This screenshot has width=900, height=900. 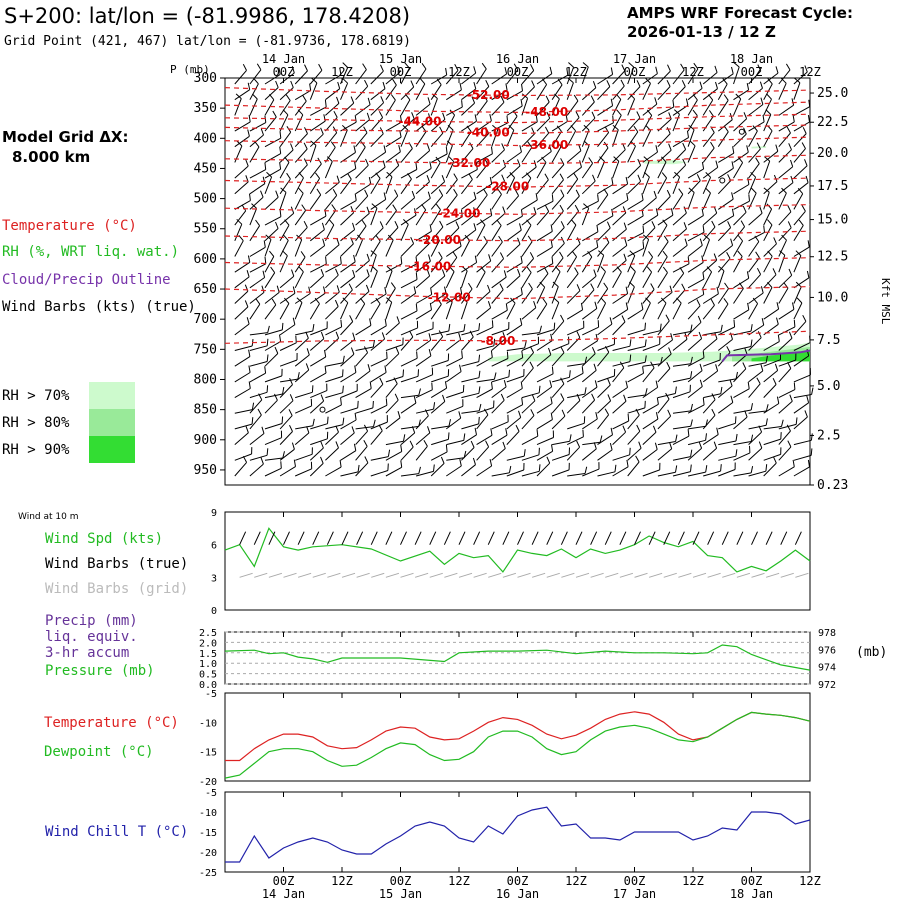 What do you see at coordinates (832, 153) in the screenshot?
I see `height-tick-label: 20.0` at bounding box center [832, 153].